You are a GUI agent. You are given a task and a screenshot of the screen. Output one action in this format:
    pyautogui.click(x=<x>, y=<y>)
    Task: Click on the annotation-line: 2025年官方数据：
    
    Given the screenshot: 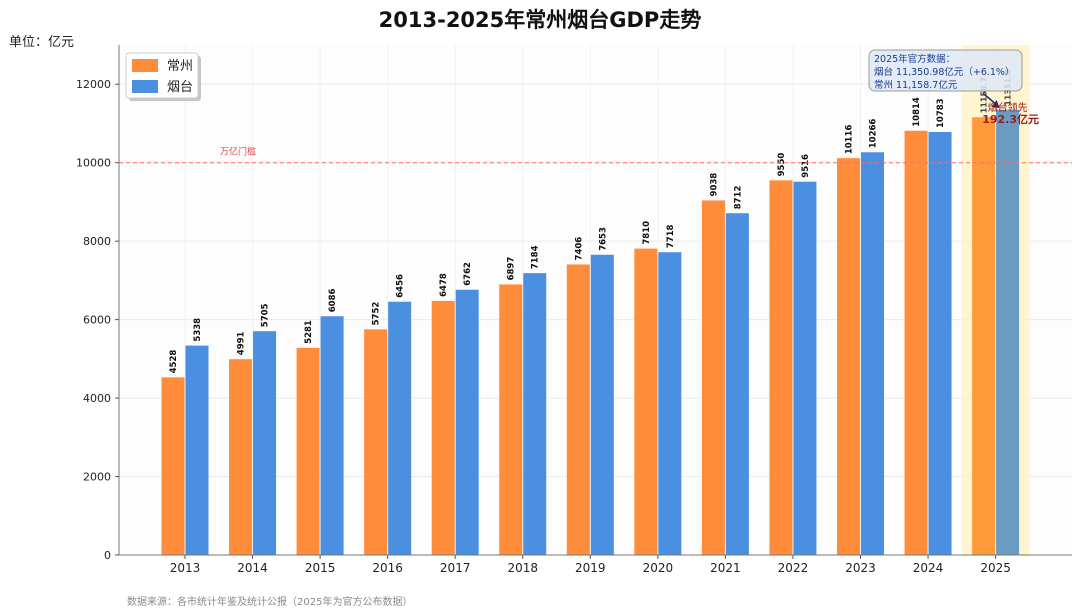 What is the action you would take?
    pyautogui.click(x=914, y=59)
    